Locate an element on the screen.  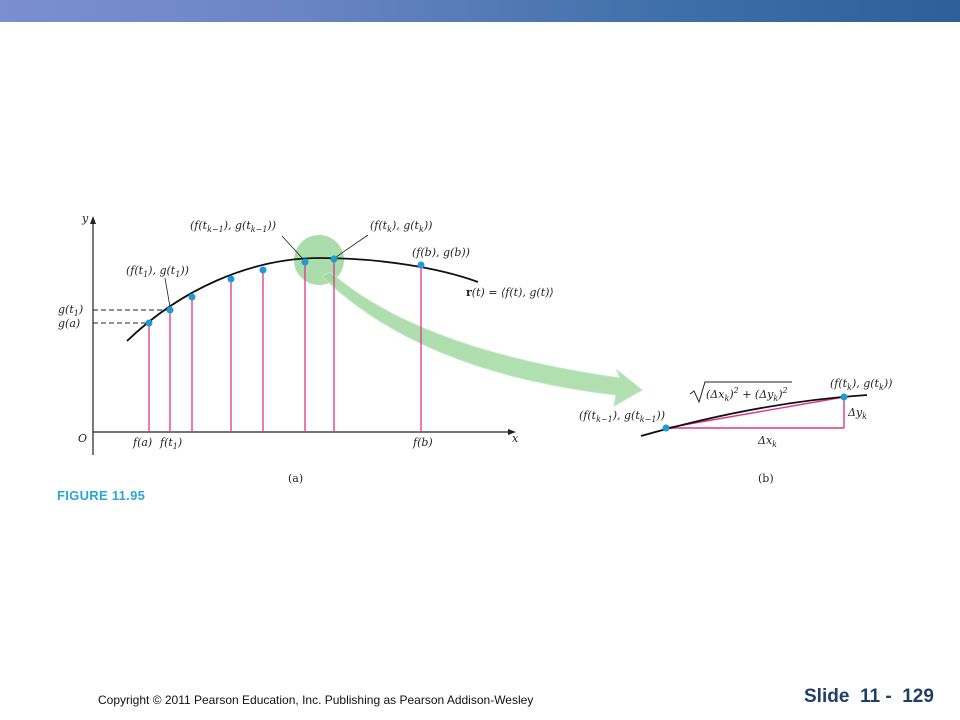
x-tick-f-t1: f(t1) is located at coordinates (170, 443).